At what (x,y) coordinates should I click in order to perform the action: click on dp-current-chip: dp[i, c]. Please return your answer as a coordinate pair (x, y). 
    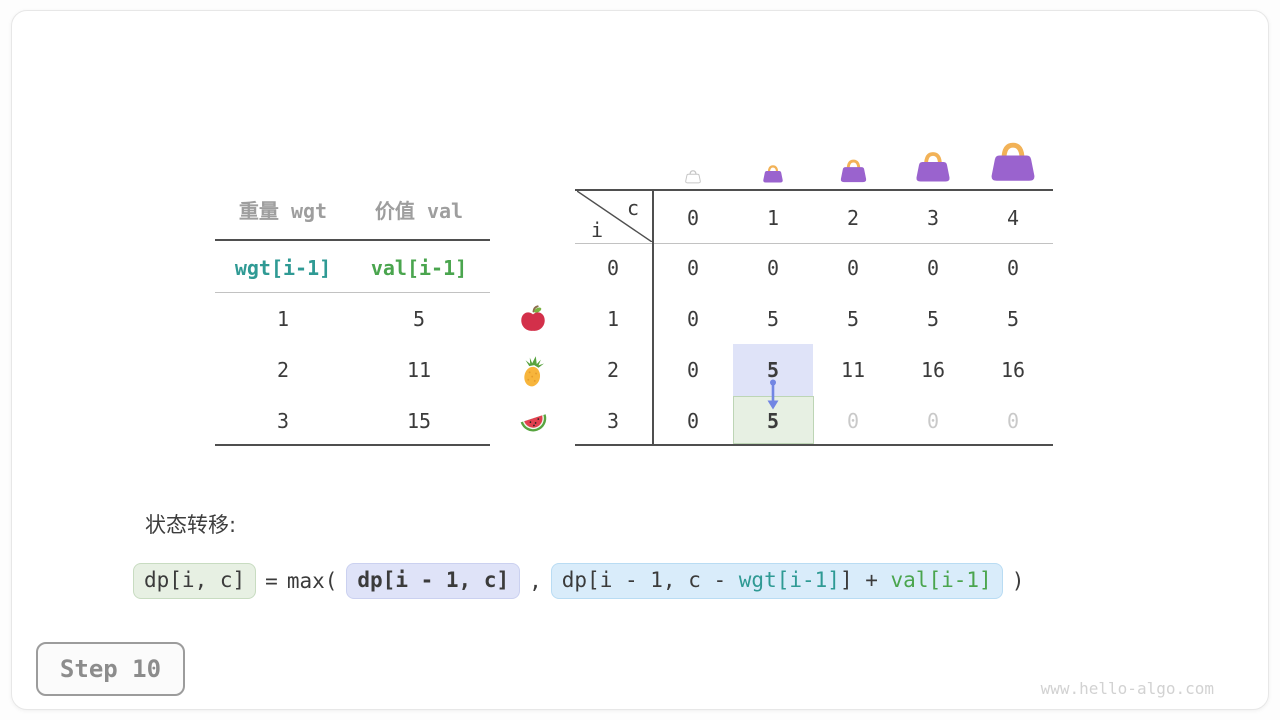
    Looking at the image, I should click on (195, 581).